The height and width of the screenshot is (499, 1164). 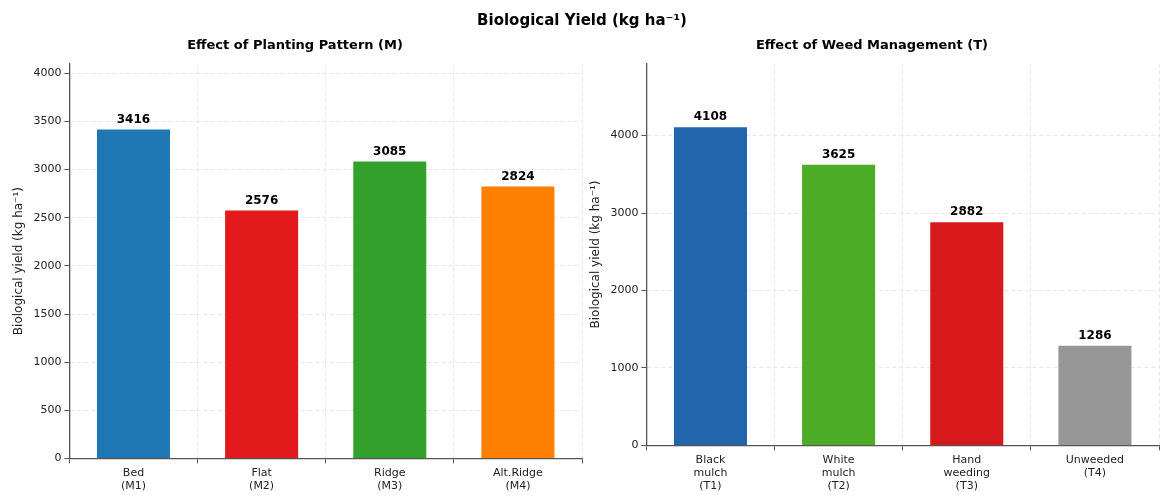 I want to click on x-tick-label: Ridge (M3), so click(x=390, y=479).